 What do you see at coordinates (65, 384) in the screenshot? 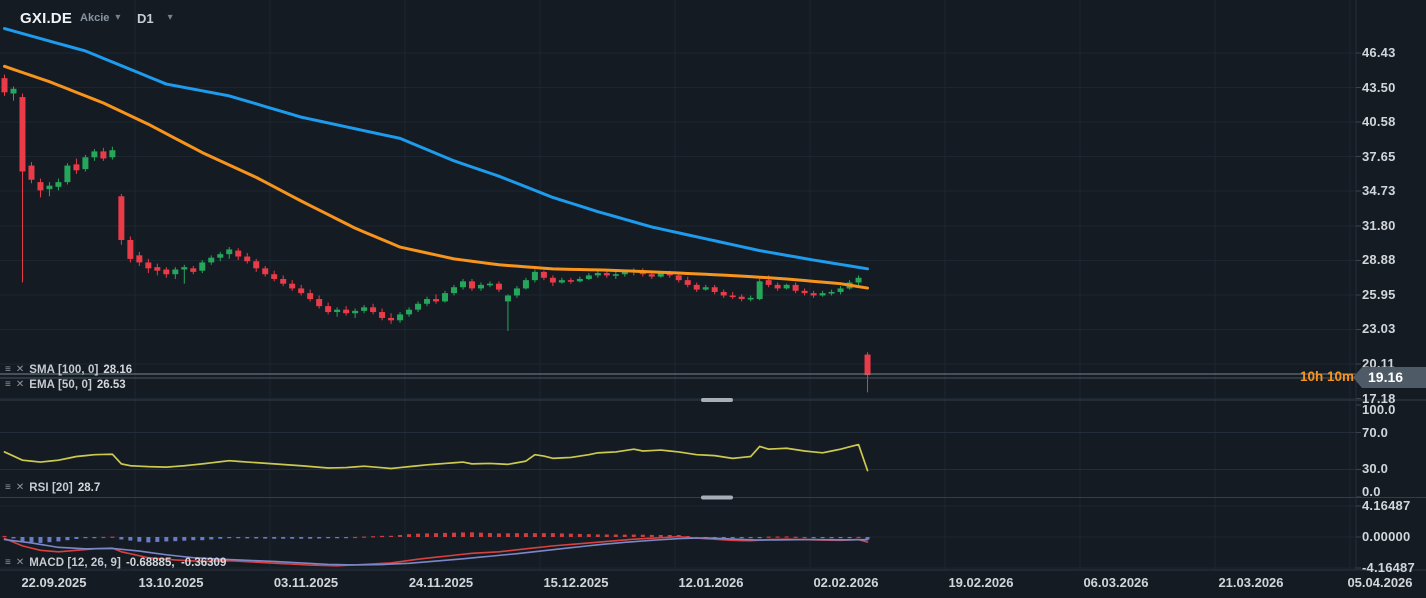
I see `legend-ema: ≡ ✕ EMA [50, 0] 26.53` at bounding box center [65, 384].